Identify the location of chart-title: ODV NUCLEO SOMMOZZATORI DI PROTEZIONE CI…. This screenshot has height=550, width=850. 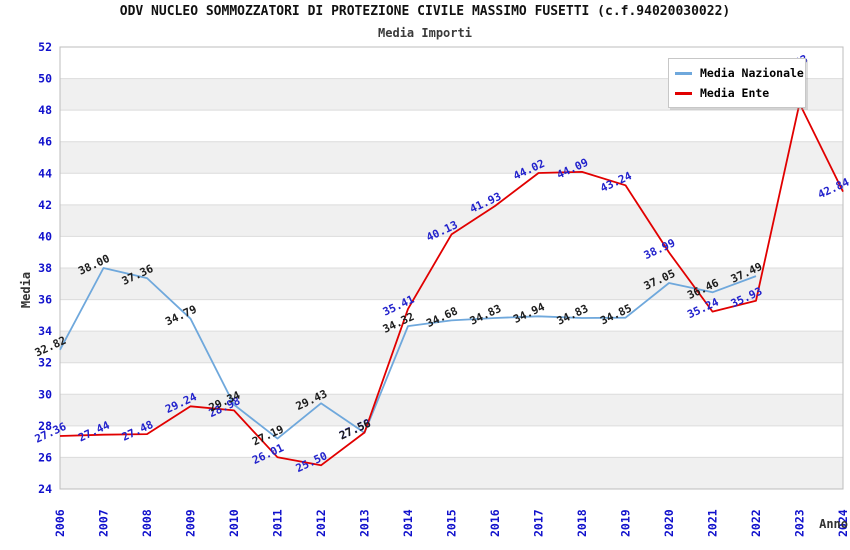
(425, 11).